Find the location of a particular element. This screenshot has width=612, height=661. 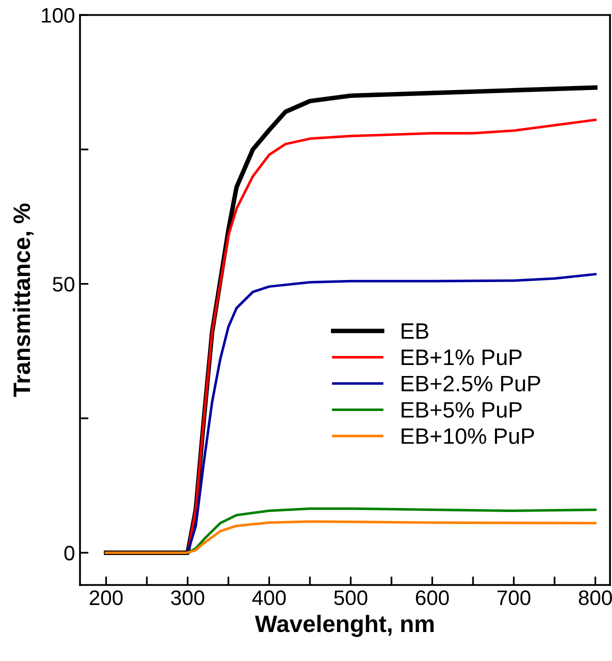

x-tick-label: 600 is located at coordinates (432, 598).